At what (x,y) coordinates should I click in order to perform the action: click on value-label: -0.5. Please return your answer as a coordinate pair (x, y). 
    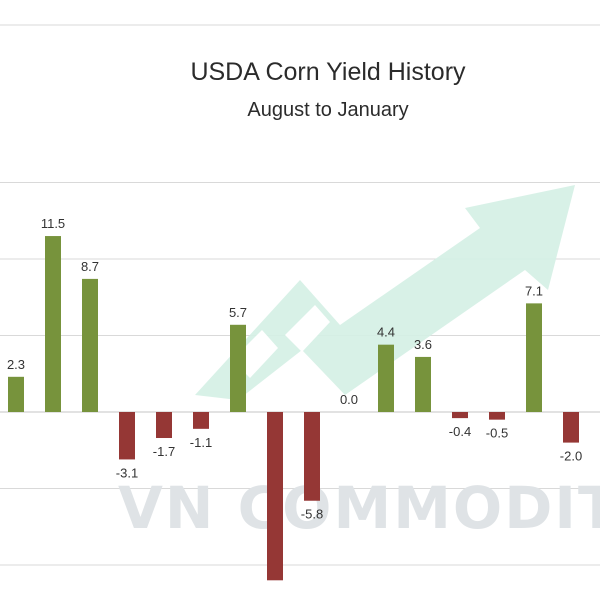
    Looking at the image, I should click on (497, 433).